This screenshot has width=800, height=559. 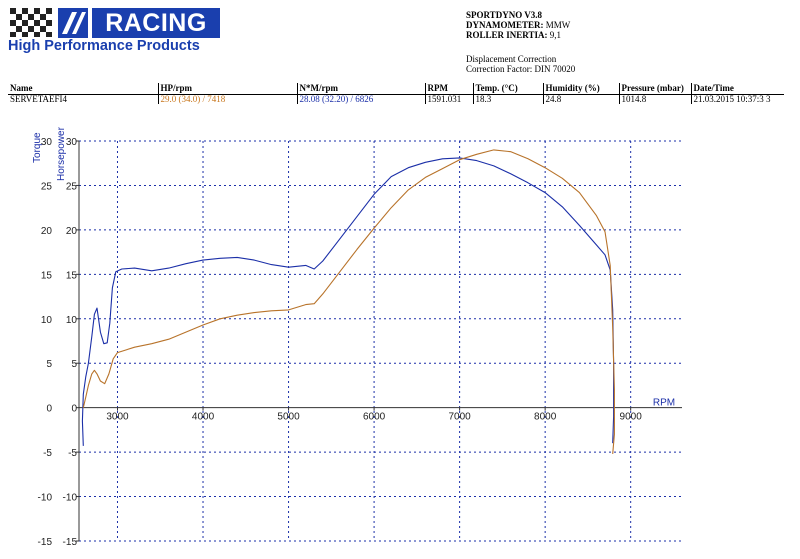 What do you see at coordinates (70, 498) in the screenshot?
I see `y-tick-label-right: -10` at bounding box center [70, 498].